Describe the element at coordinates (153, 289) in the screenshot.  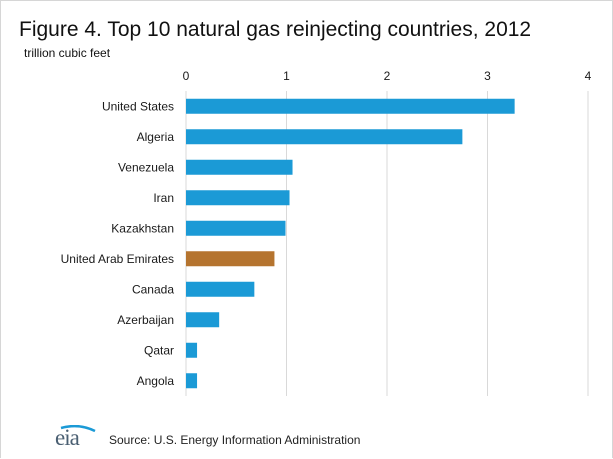
I see `category-label: Canada` at that location.